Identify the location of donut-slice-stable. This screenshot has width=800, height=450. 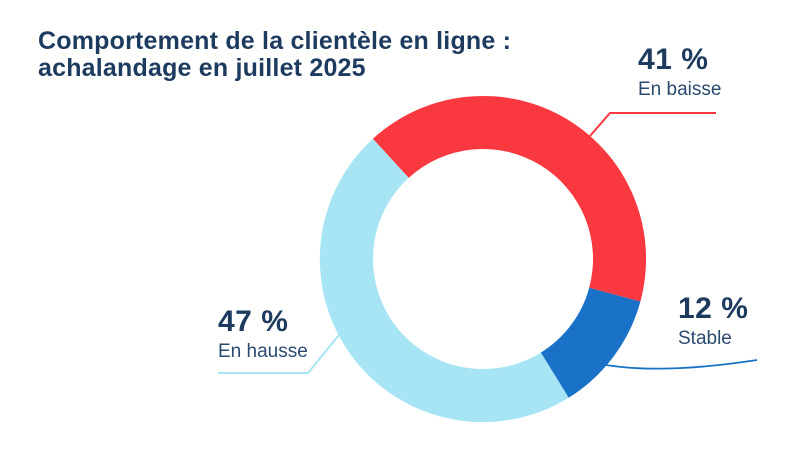
(590, 342).